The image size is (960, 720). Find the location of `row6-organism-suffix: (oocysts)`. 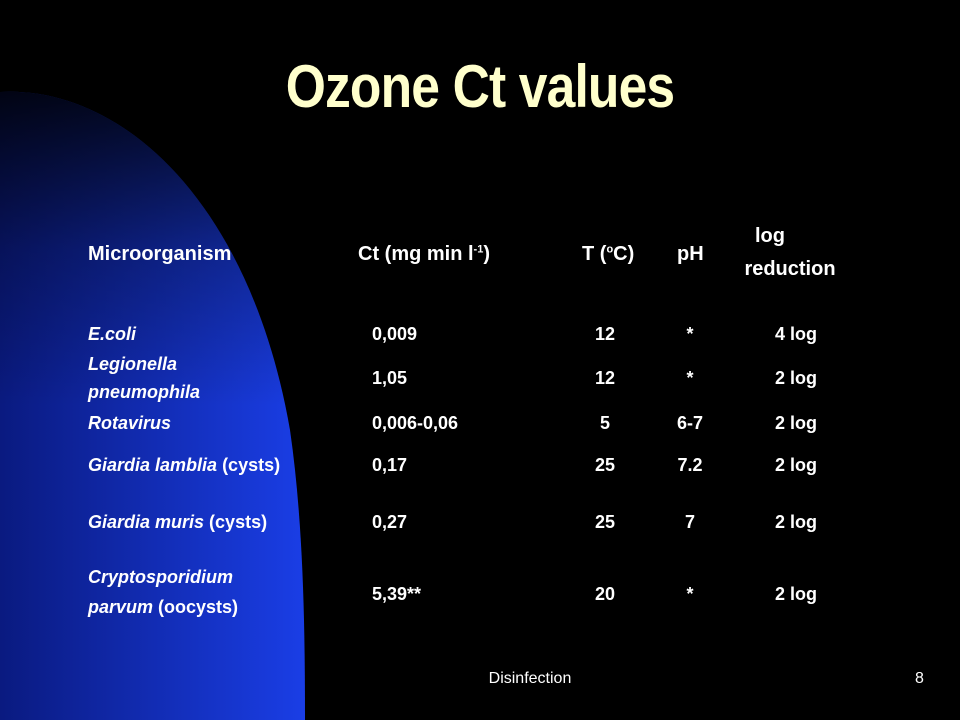

row6-organism-suffix: (oocysts) is located at coordinates (196, 607).